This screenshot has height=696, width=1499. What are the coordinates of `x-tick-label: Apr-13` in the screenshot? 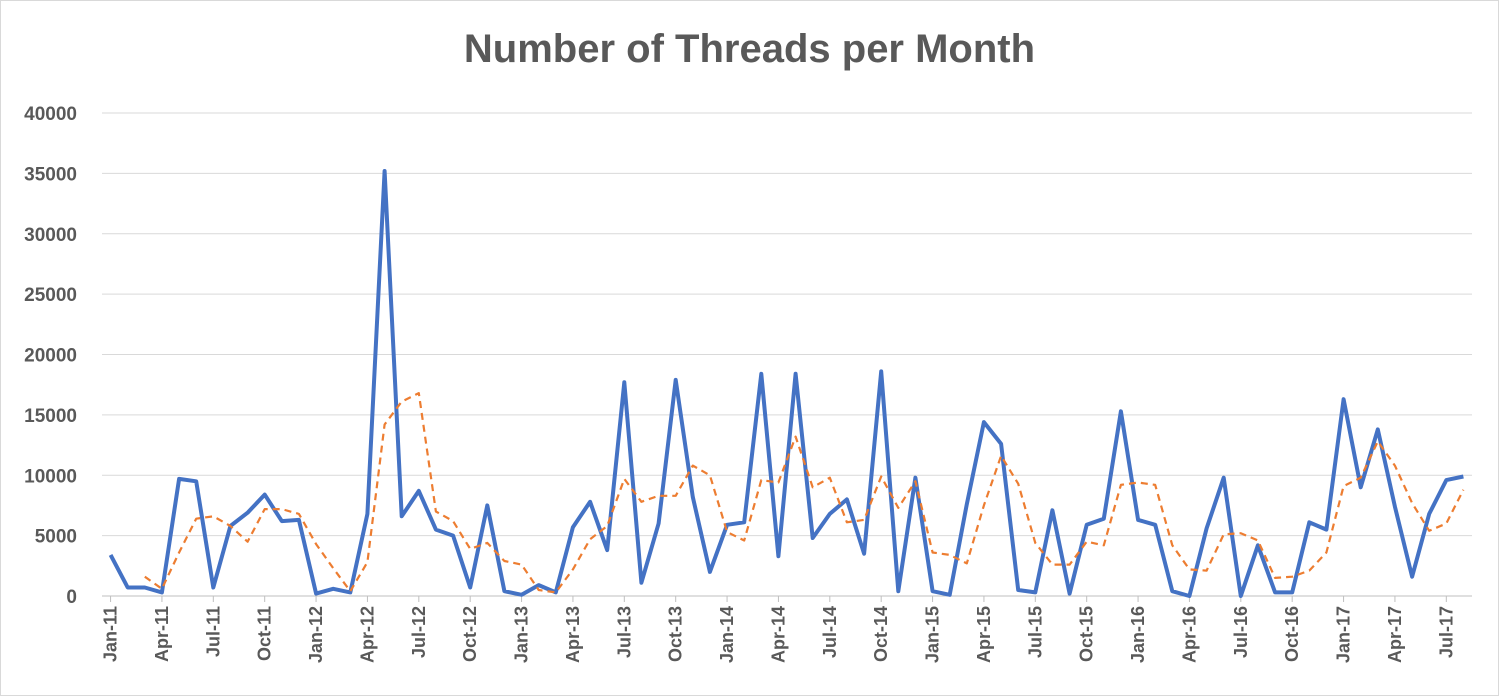 It's located at (573, 634).